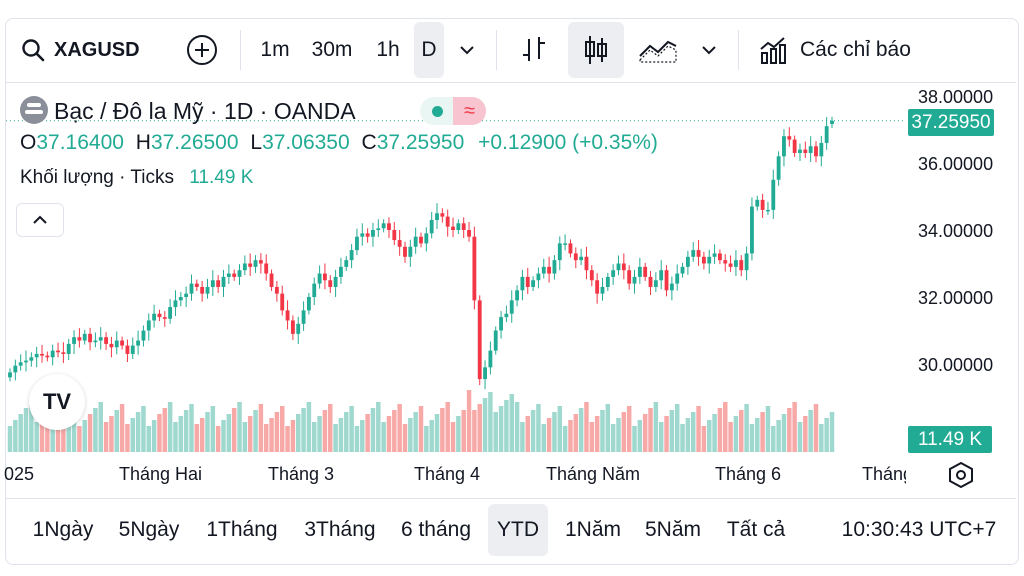  I want to click on indicators-label: Các chỉ báo, so click(855, 49).